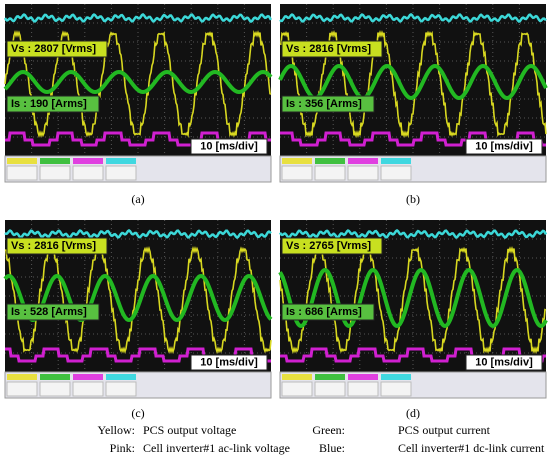 This screenshot has height=459, width=550. What do you see at coordinates (49, 312) in the screenshot?
I see `is-label: Is : 528 [Arms]` at bounding box center [49, 312].